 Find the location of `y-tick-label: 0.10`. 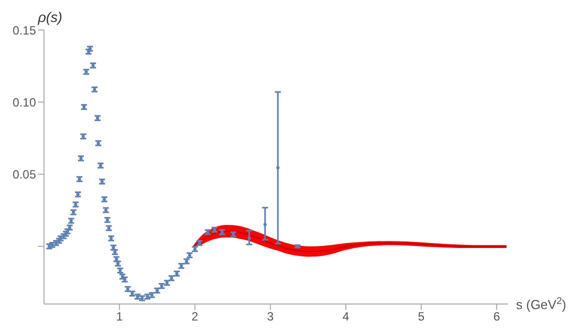

y-tick-label: 0.10 is located at coordinates (24, 102).